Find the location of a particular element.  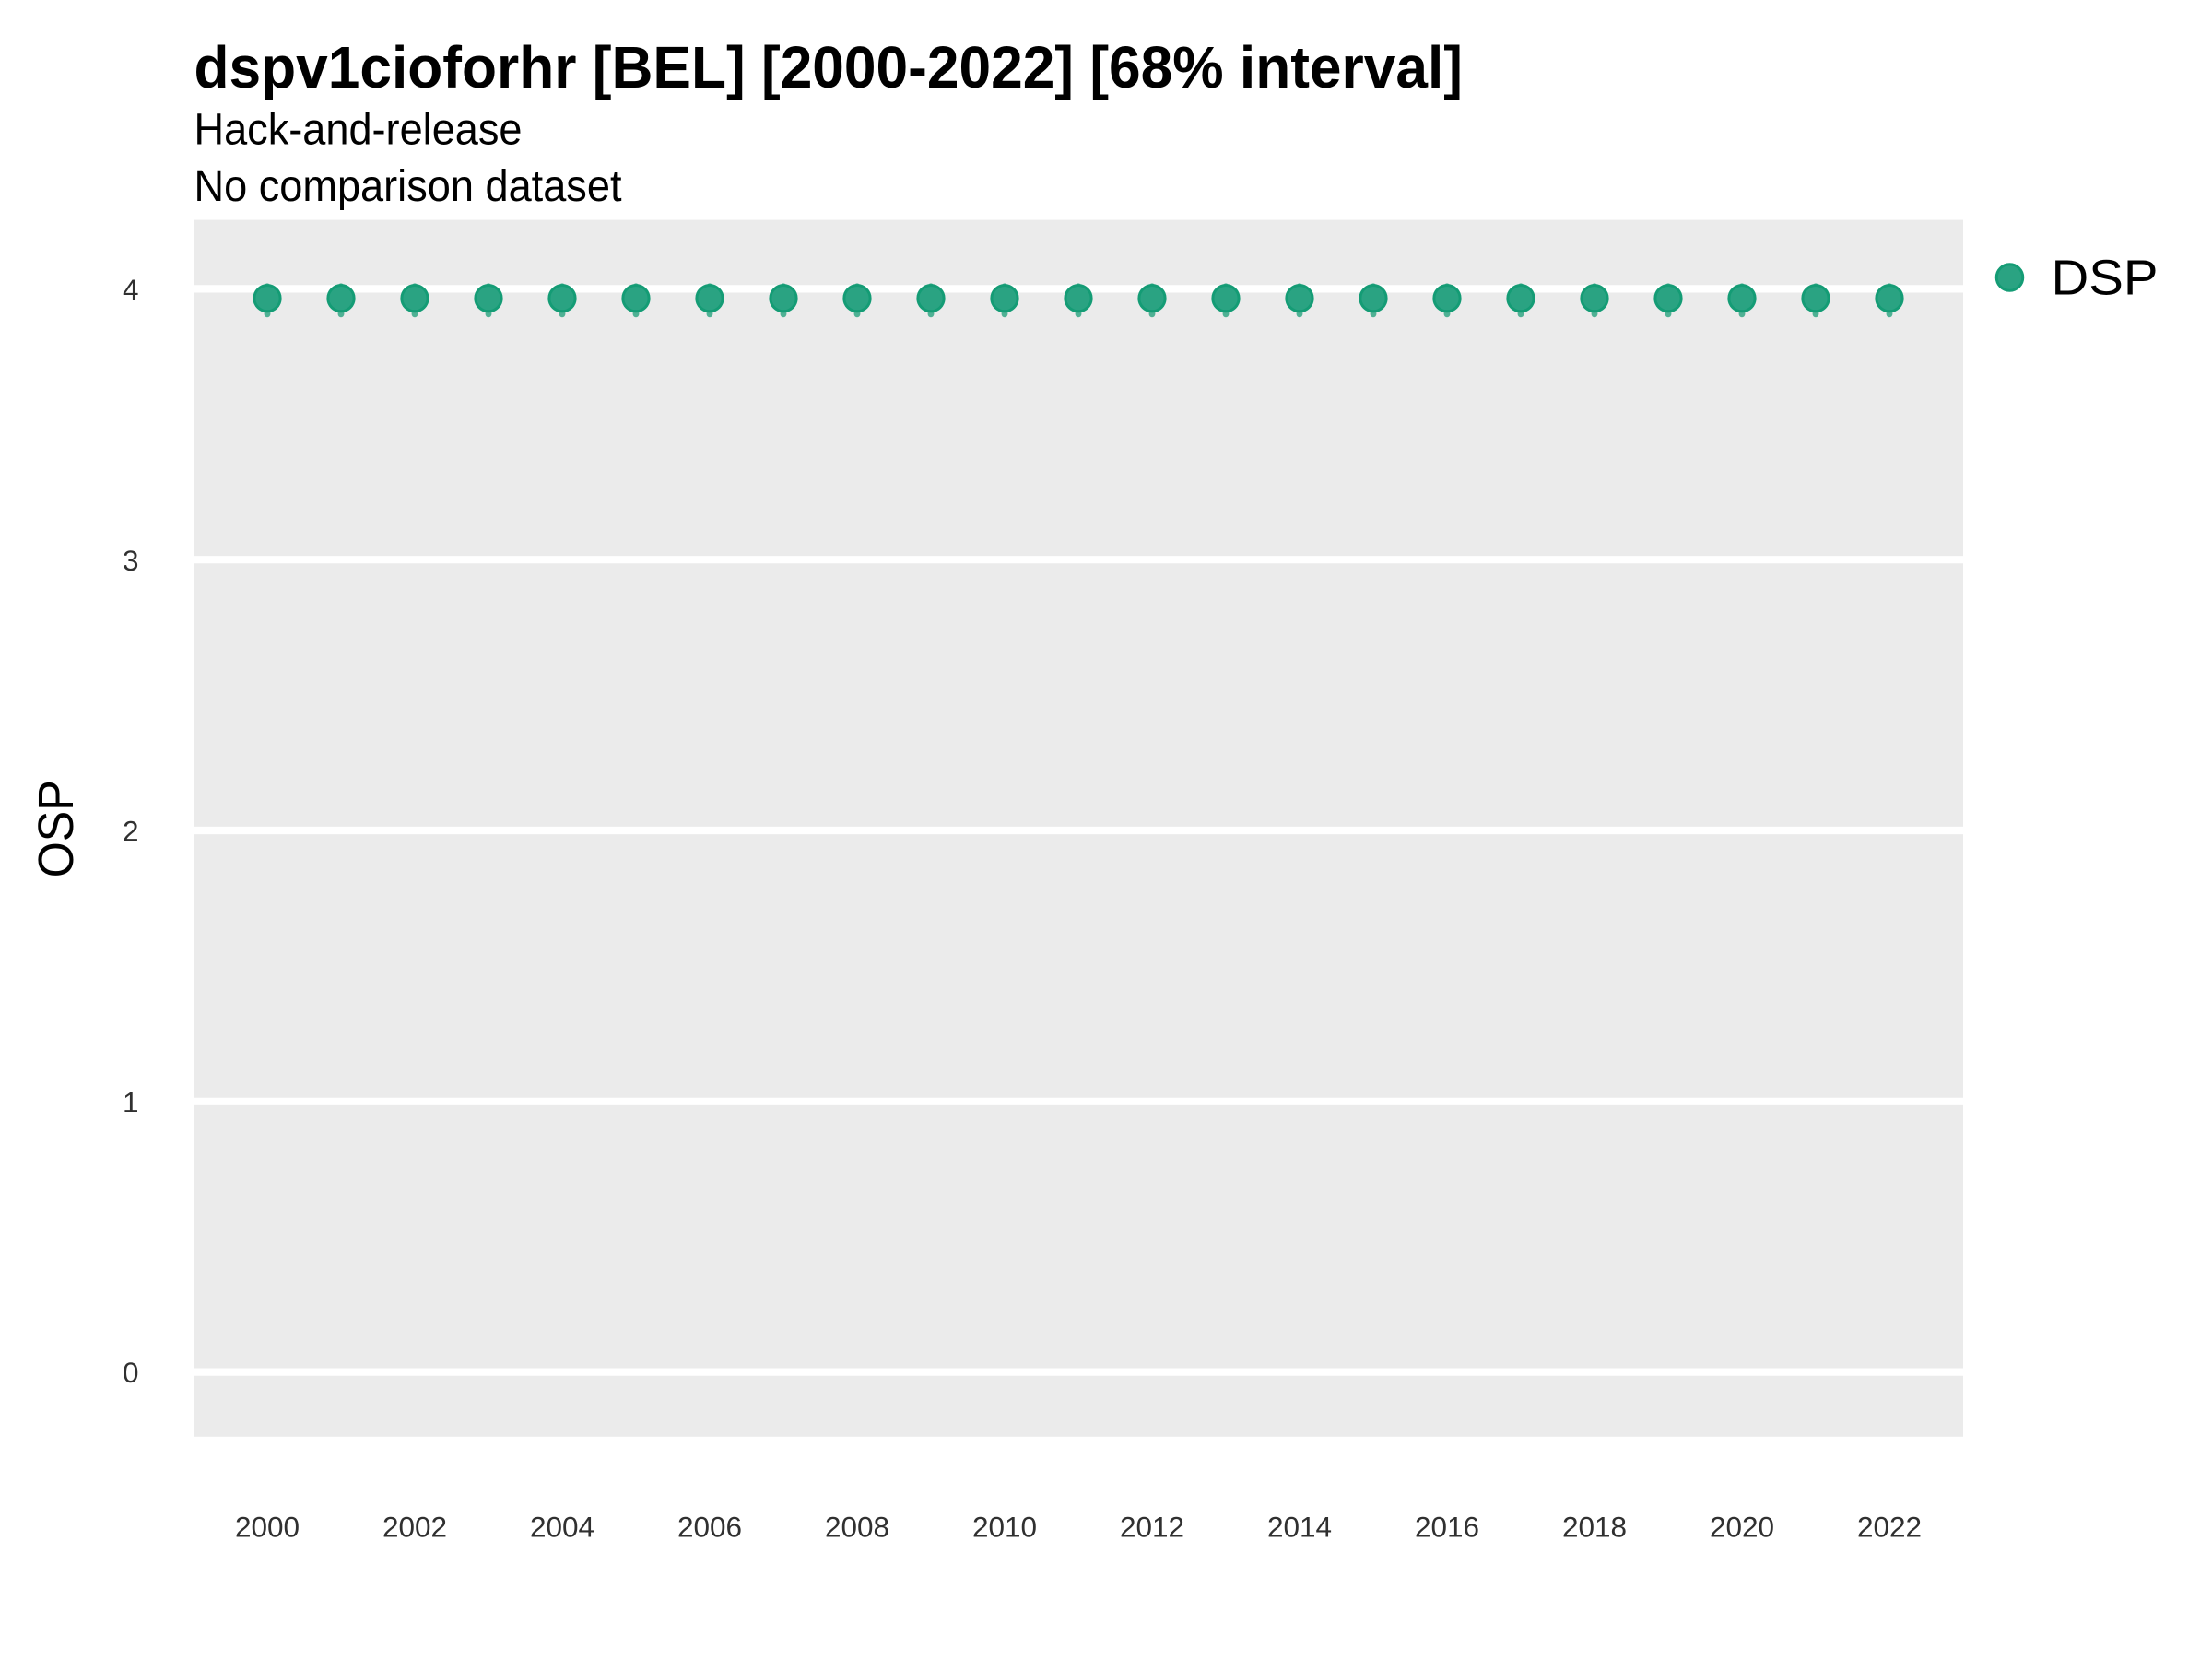

svg-text: 2016 is located at coordinates (1447, 1527).